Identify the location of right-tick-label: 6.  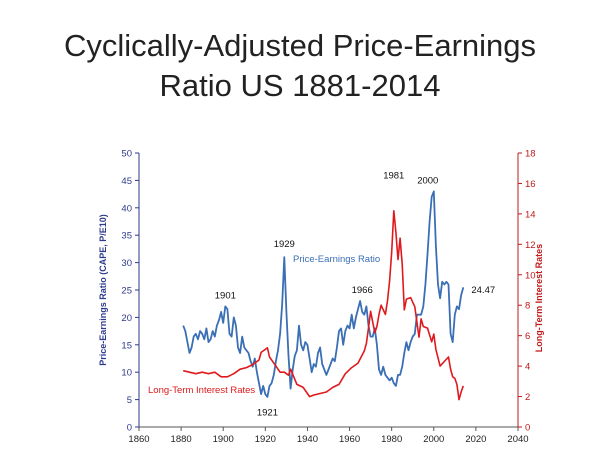
(527, 336).